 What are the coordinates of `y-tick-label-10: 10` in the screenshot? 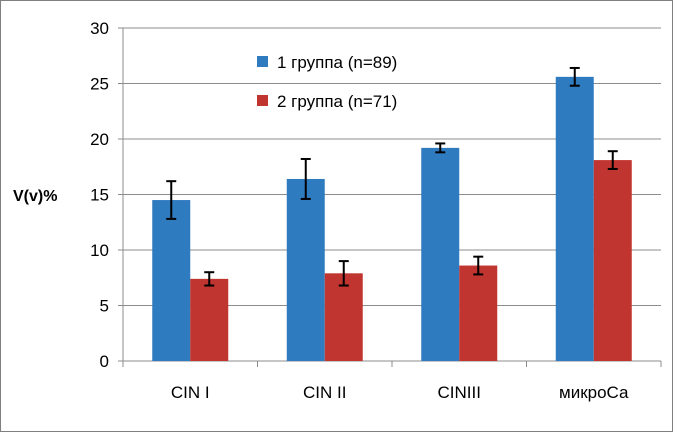 It's located at (99, 250).